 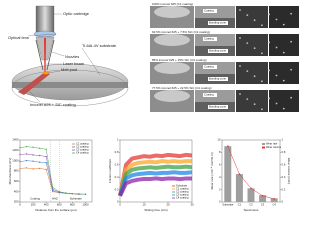 I want to click on y-tick-label: 0.2, so click(x=117, y=189).